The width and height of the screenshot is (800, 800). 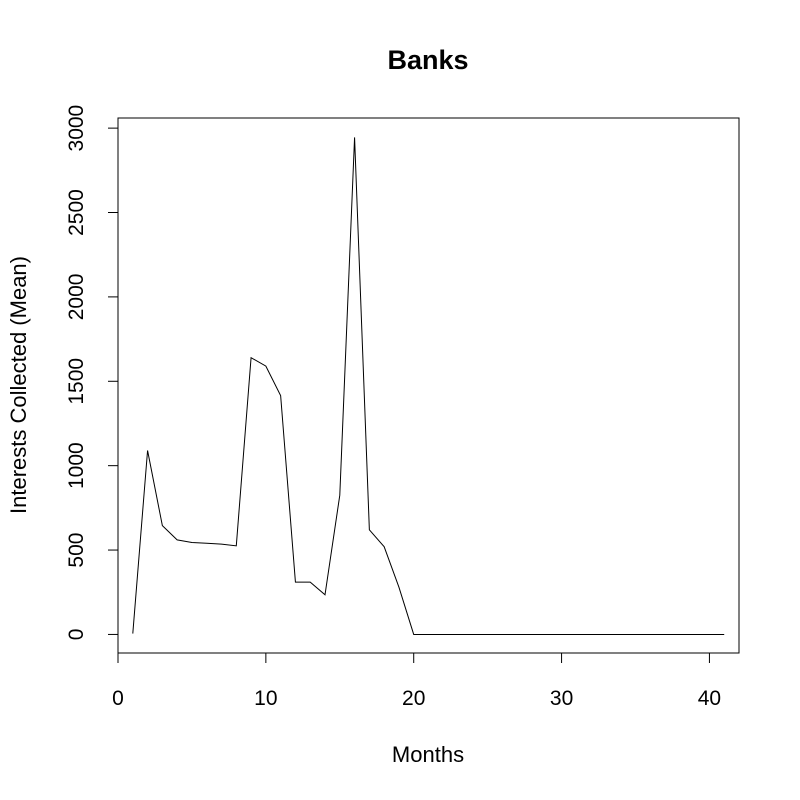 What do you see at coordinates (118, 698) in the screenshot?
I see `x-tick-label: 0` at bounding box center [118, 698].